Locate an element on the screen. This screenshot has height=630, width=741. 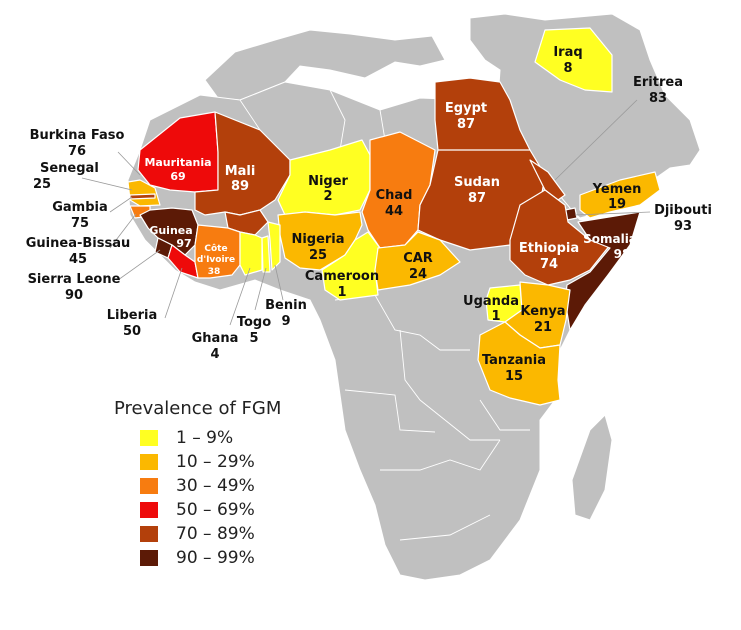
label-guinea: Guinea is located at coordinates (170, 230).